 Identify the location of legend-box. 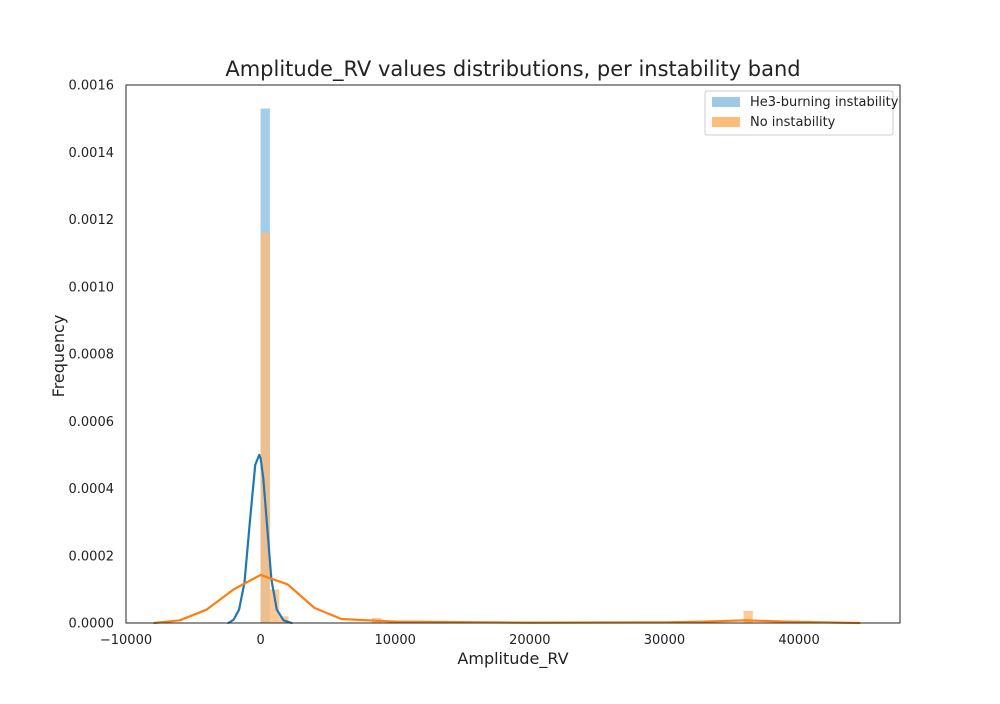
(799, 113).